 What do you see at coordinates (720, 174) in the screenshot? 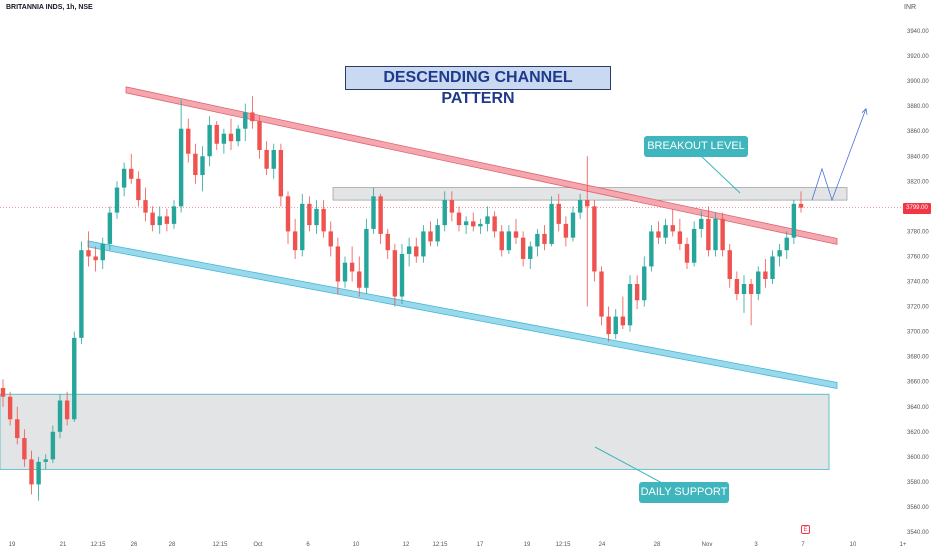
I see `breakout-pointer` at bounding box center [720, 174].